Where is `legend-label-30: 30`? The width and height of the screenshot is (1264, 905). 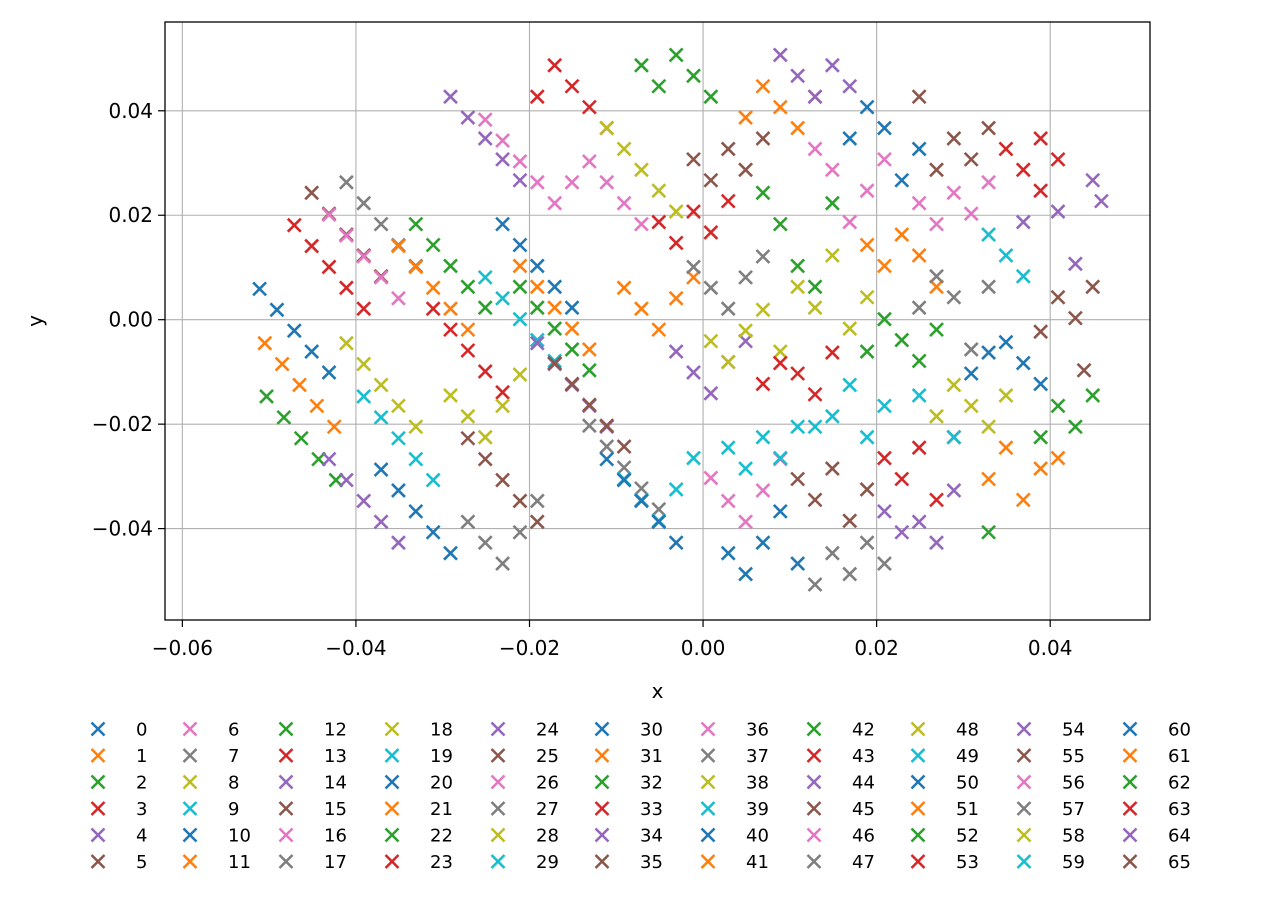 legend-label-30: 30 is located at coordinates (651, 730).